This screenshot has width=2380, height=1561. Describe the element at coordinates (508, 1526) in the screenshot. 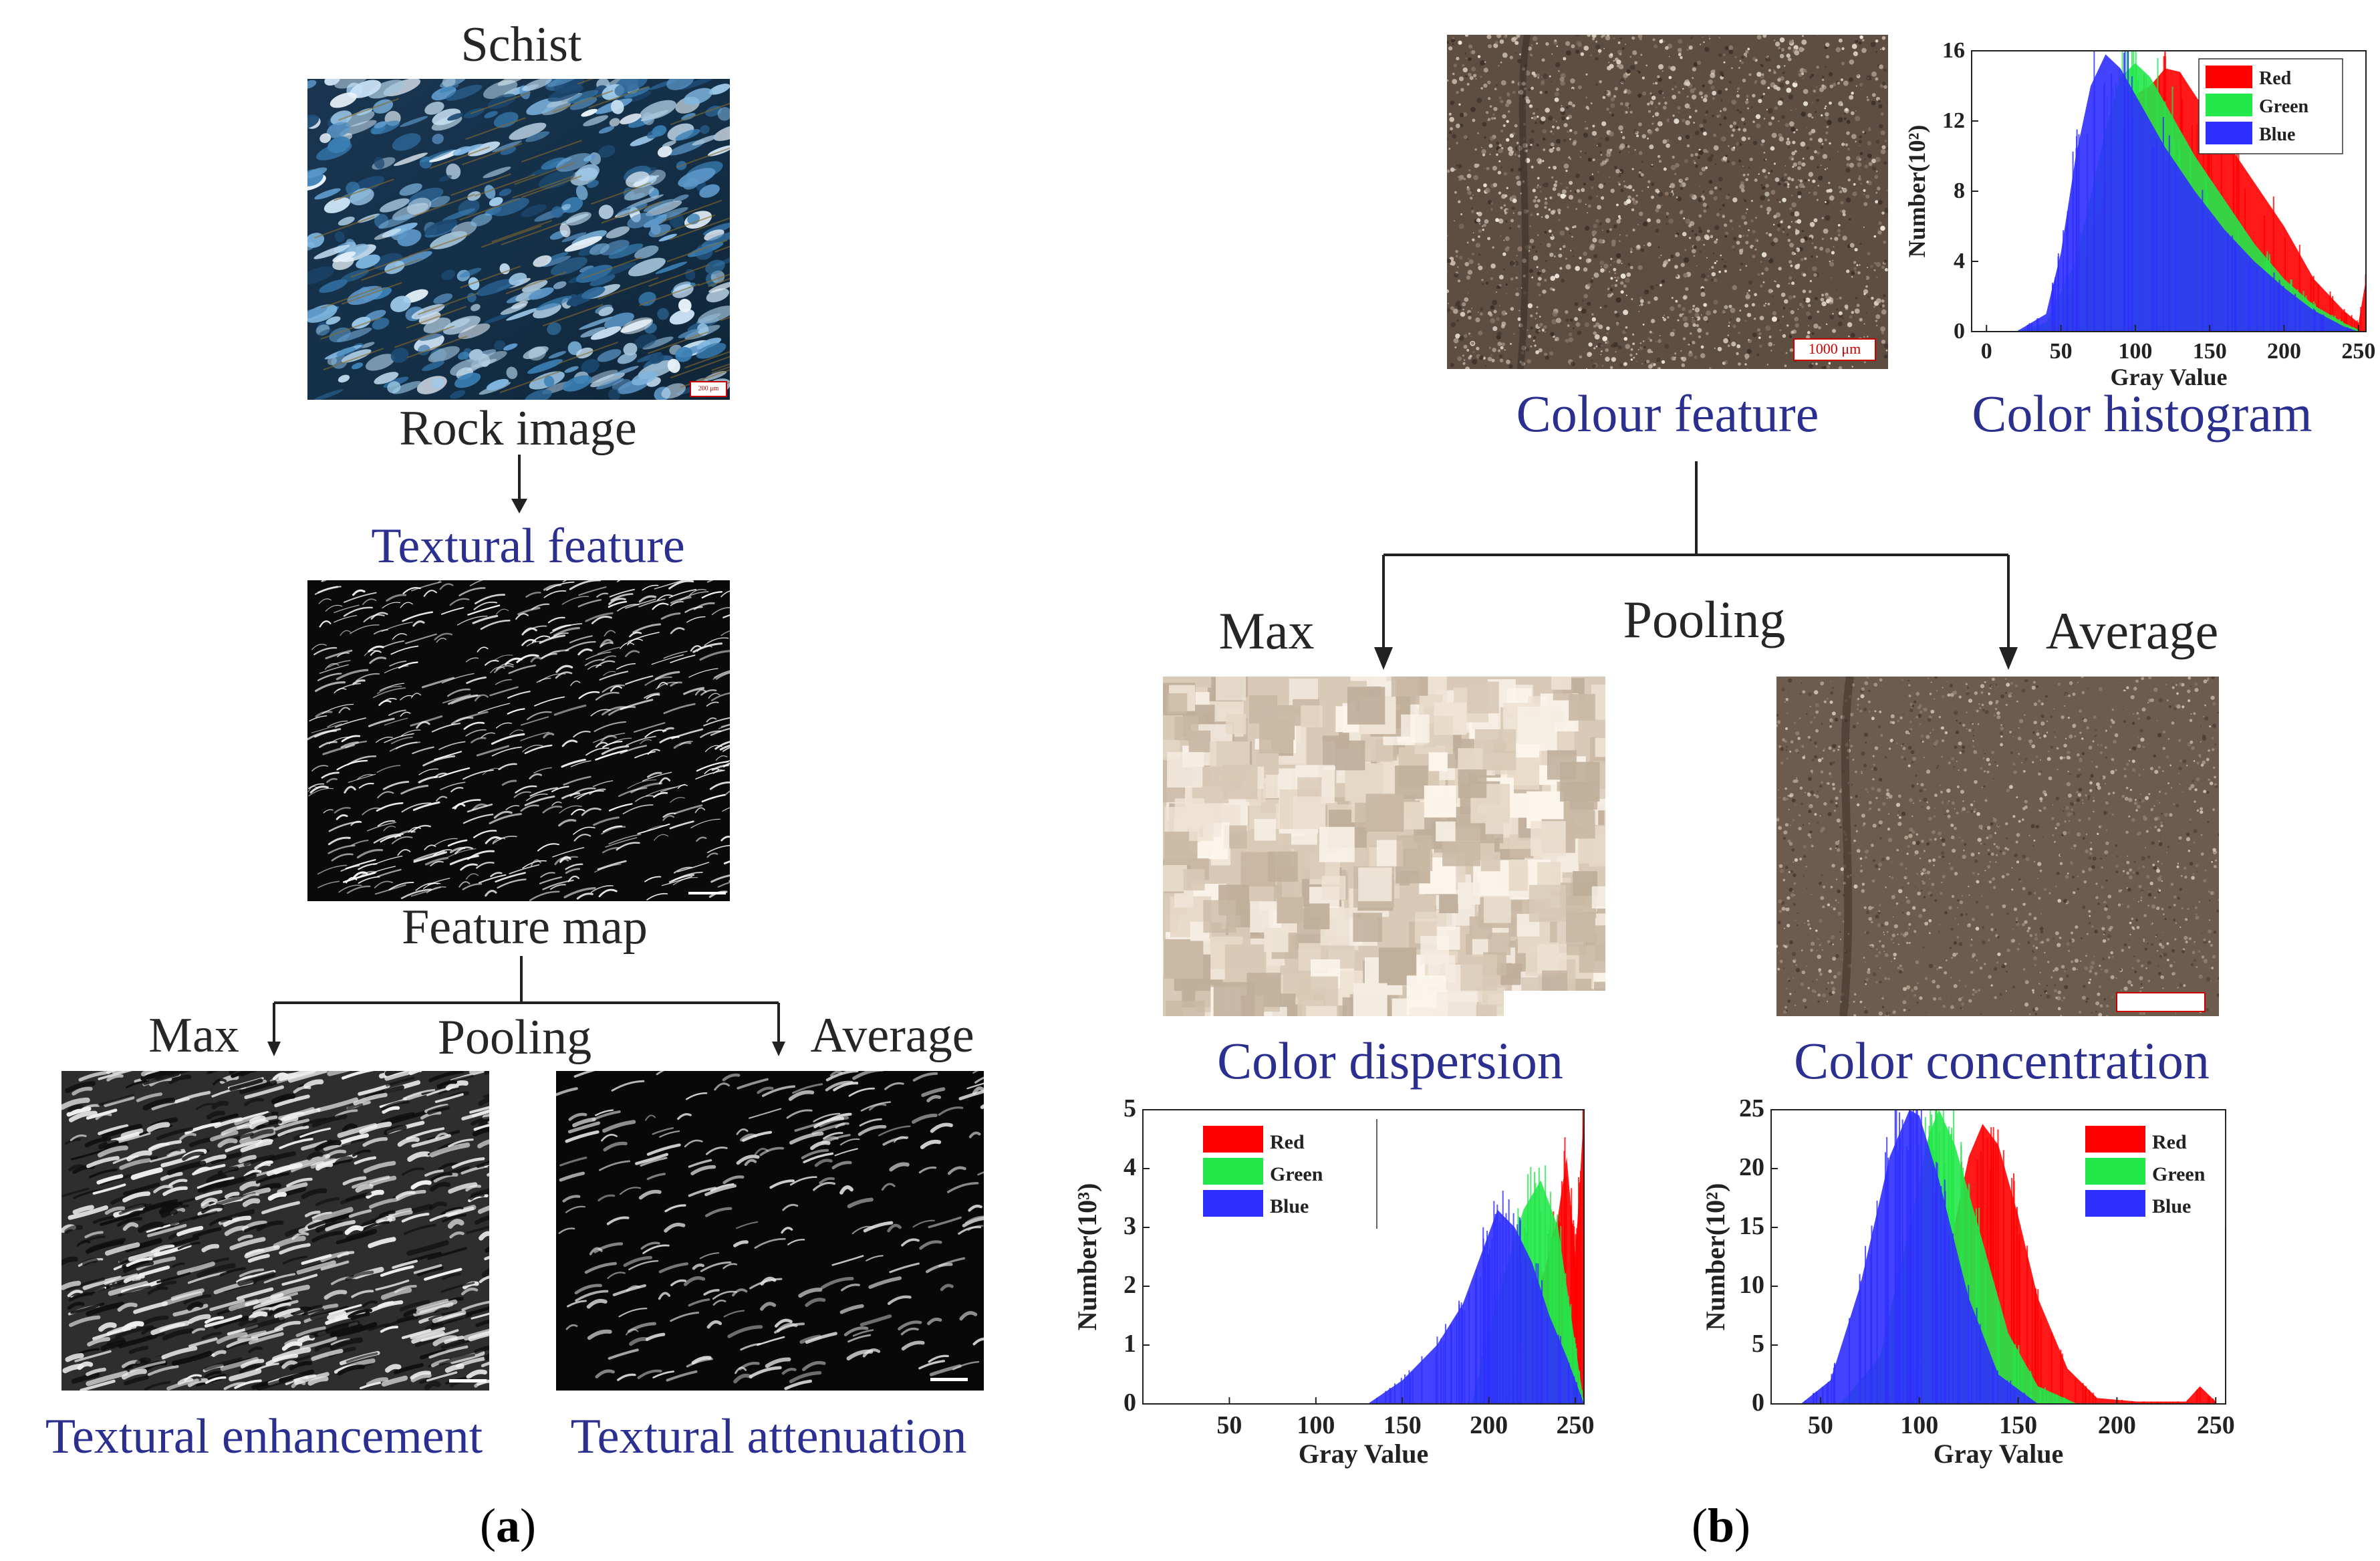

I see `caption-a: (a)` at that location.